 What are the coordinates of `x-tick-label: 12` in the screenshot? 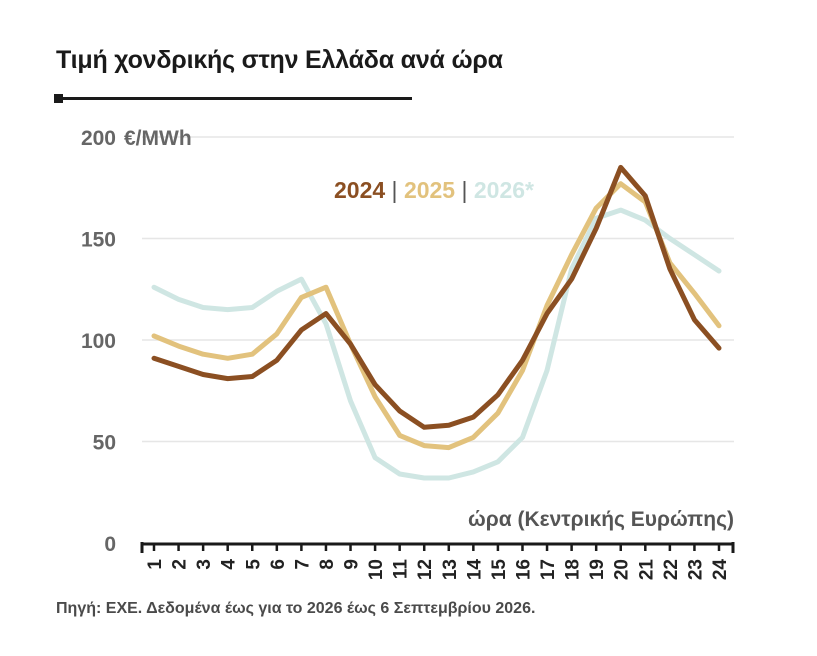 It's located at (425, 569).